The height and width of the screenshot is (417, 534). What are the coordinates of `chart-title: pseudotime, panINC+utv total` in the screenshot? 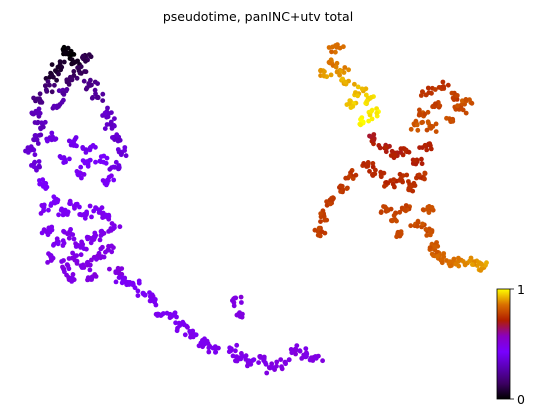 It's located at (258, 16).